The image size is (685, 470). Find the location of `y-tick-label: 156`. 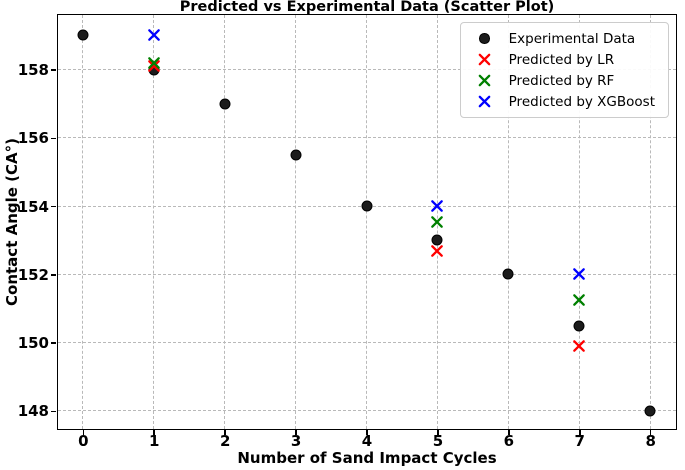

y-tick-label: 156 is located at coordinates (33, 138).